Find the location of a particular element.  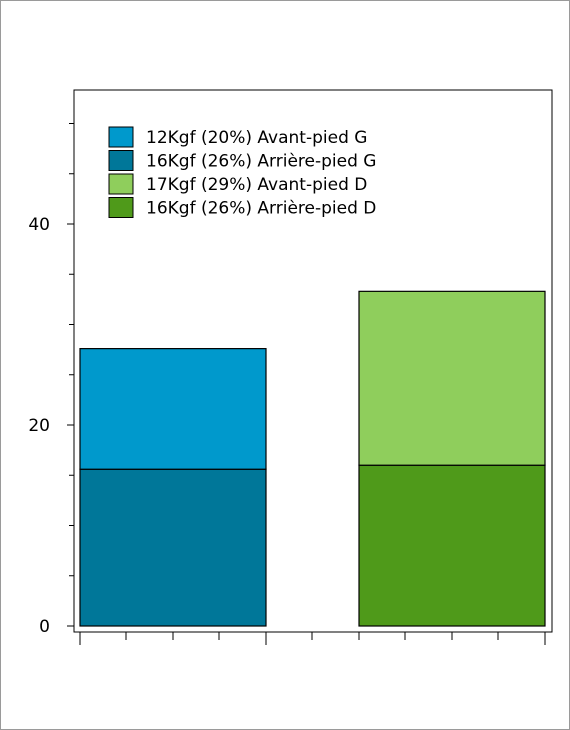

x-axis is located at coordinates (312, 638).